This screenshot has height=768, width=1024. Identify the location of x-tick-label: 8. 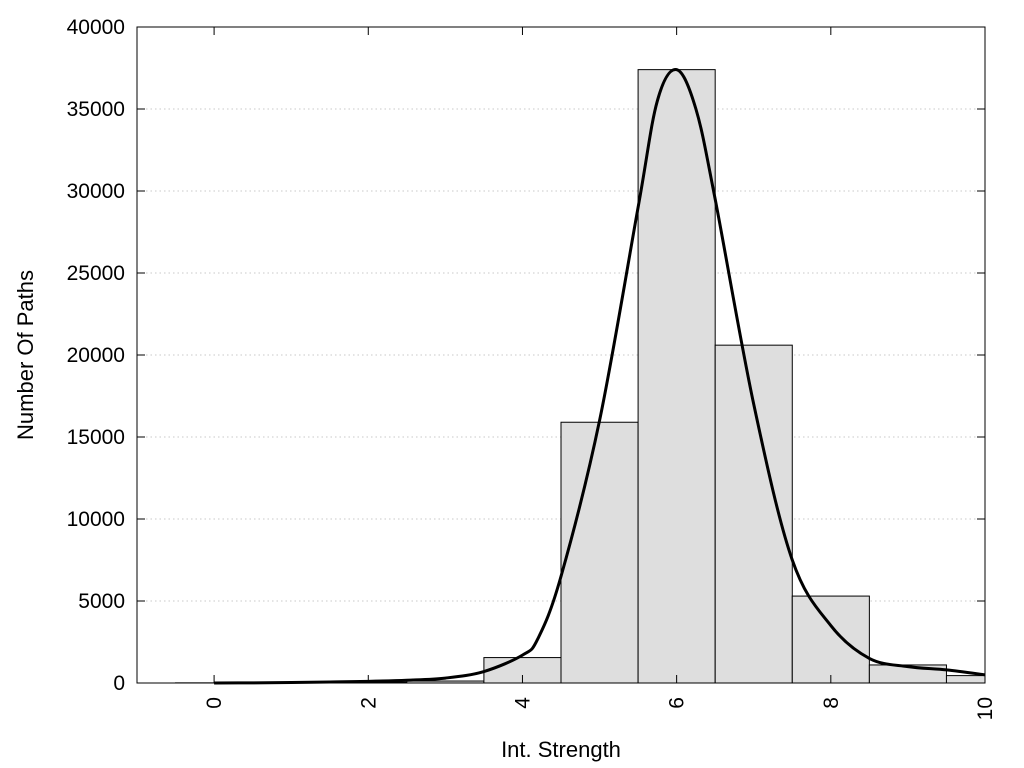
(831, 703).